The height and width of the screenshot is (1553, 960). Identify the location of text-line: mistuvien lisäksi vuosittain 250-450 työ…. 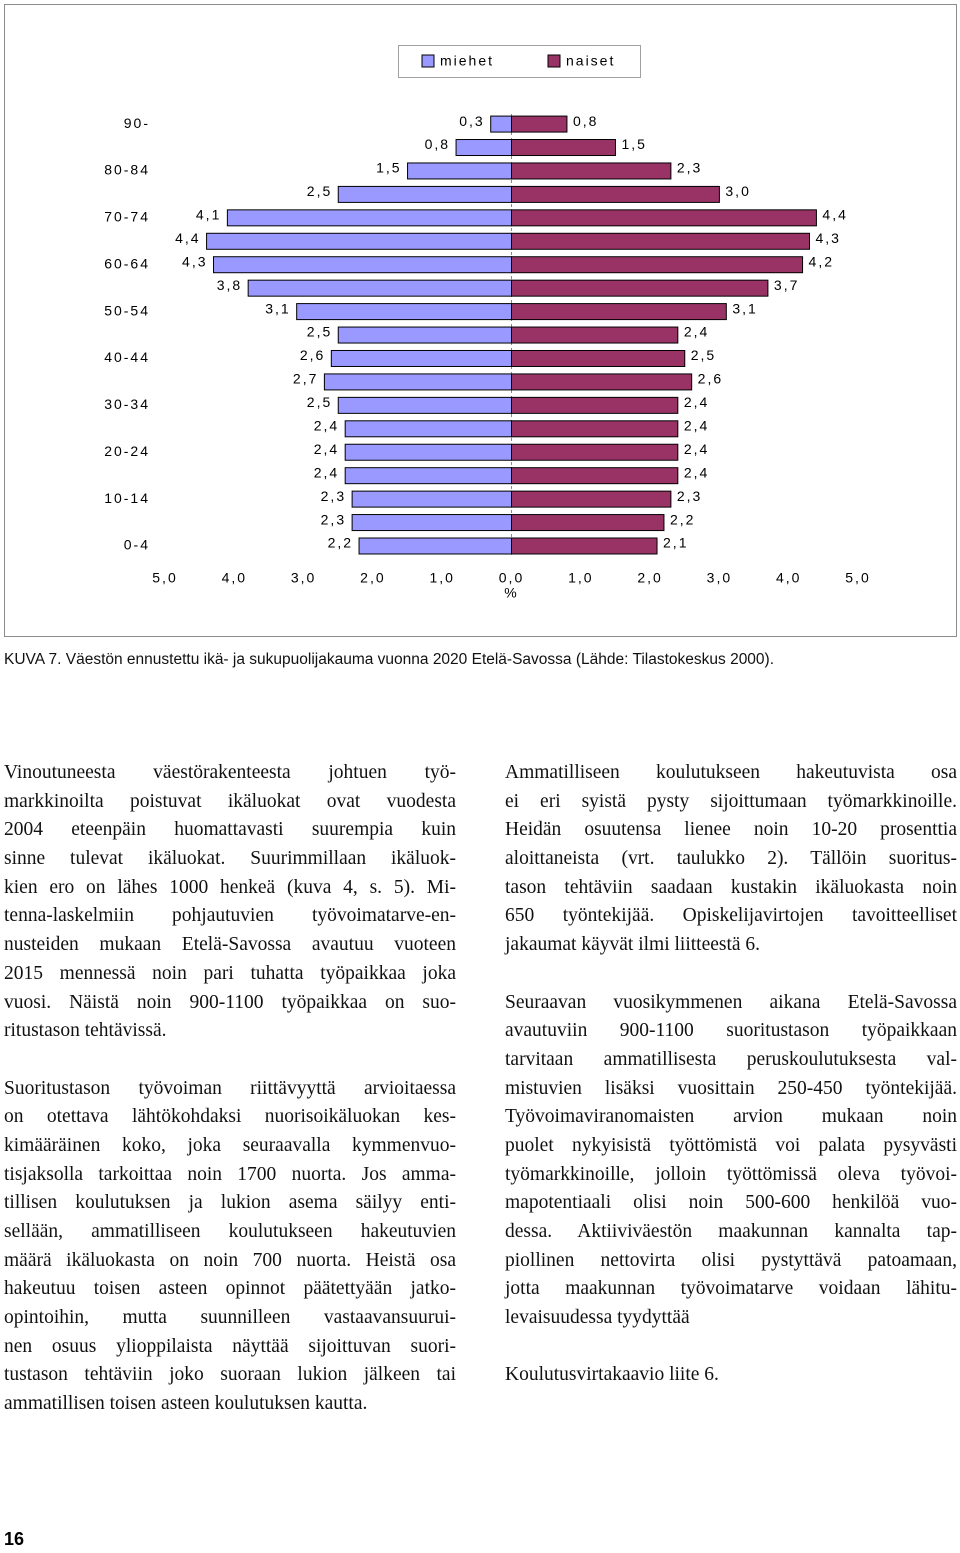
(731, 1088).